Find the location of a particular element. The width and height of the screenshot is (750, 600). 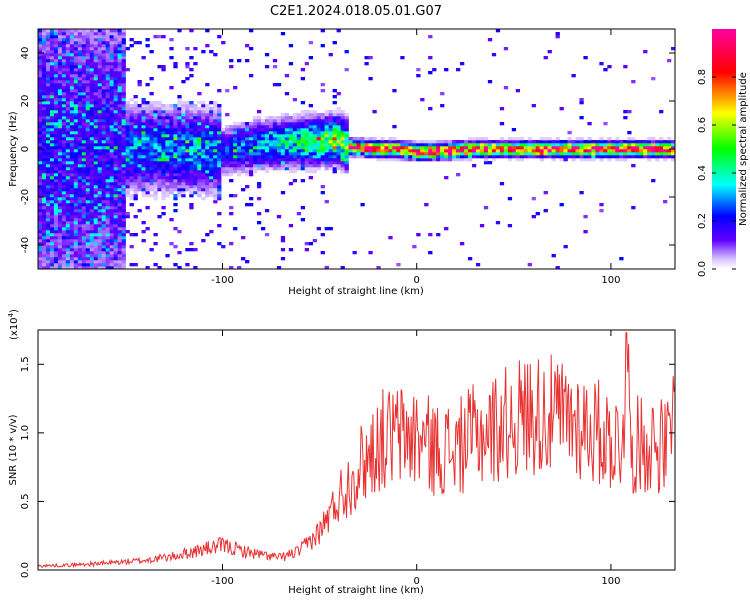

y-tick-label: -20 is located at coordinates (25, 197).